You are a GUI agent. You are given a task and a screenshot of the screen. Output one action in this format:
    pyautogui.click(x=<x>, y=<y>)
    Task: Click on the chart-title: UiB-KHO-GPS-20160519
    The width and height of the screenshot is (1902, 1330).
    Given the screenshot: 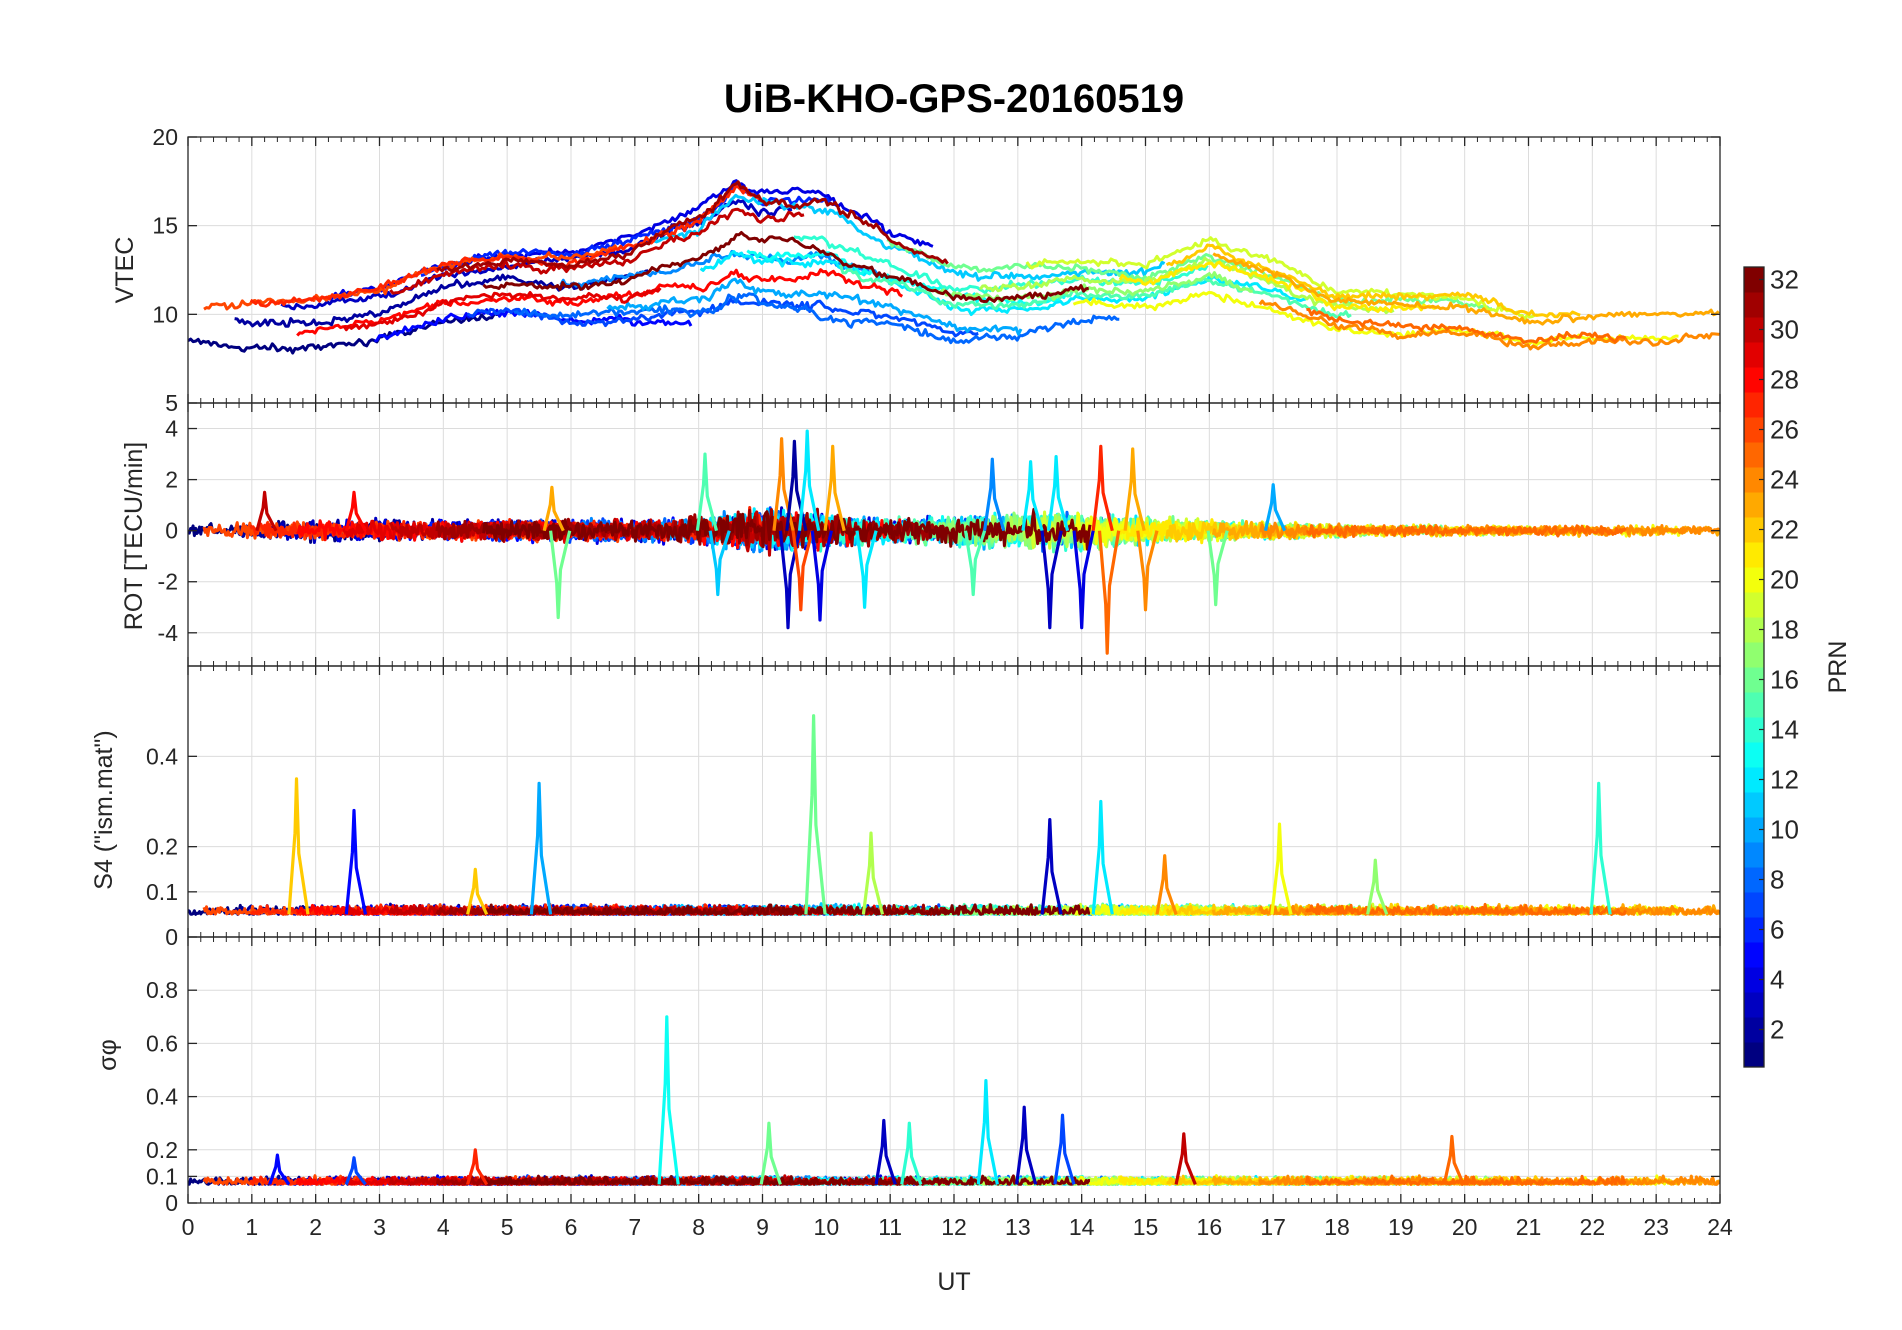 What is the action you would take?
    pyautogui.click(x=954, y=99)
    